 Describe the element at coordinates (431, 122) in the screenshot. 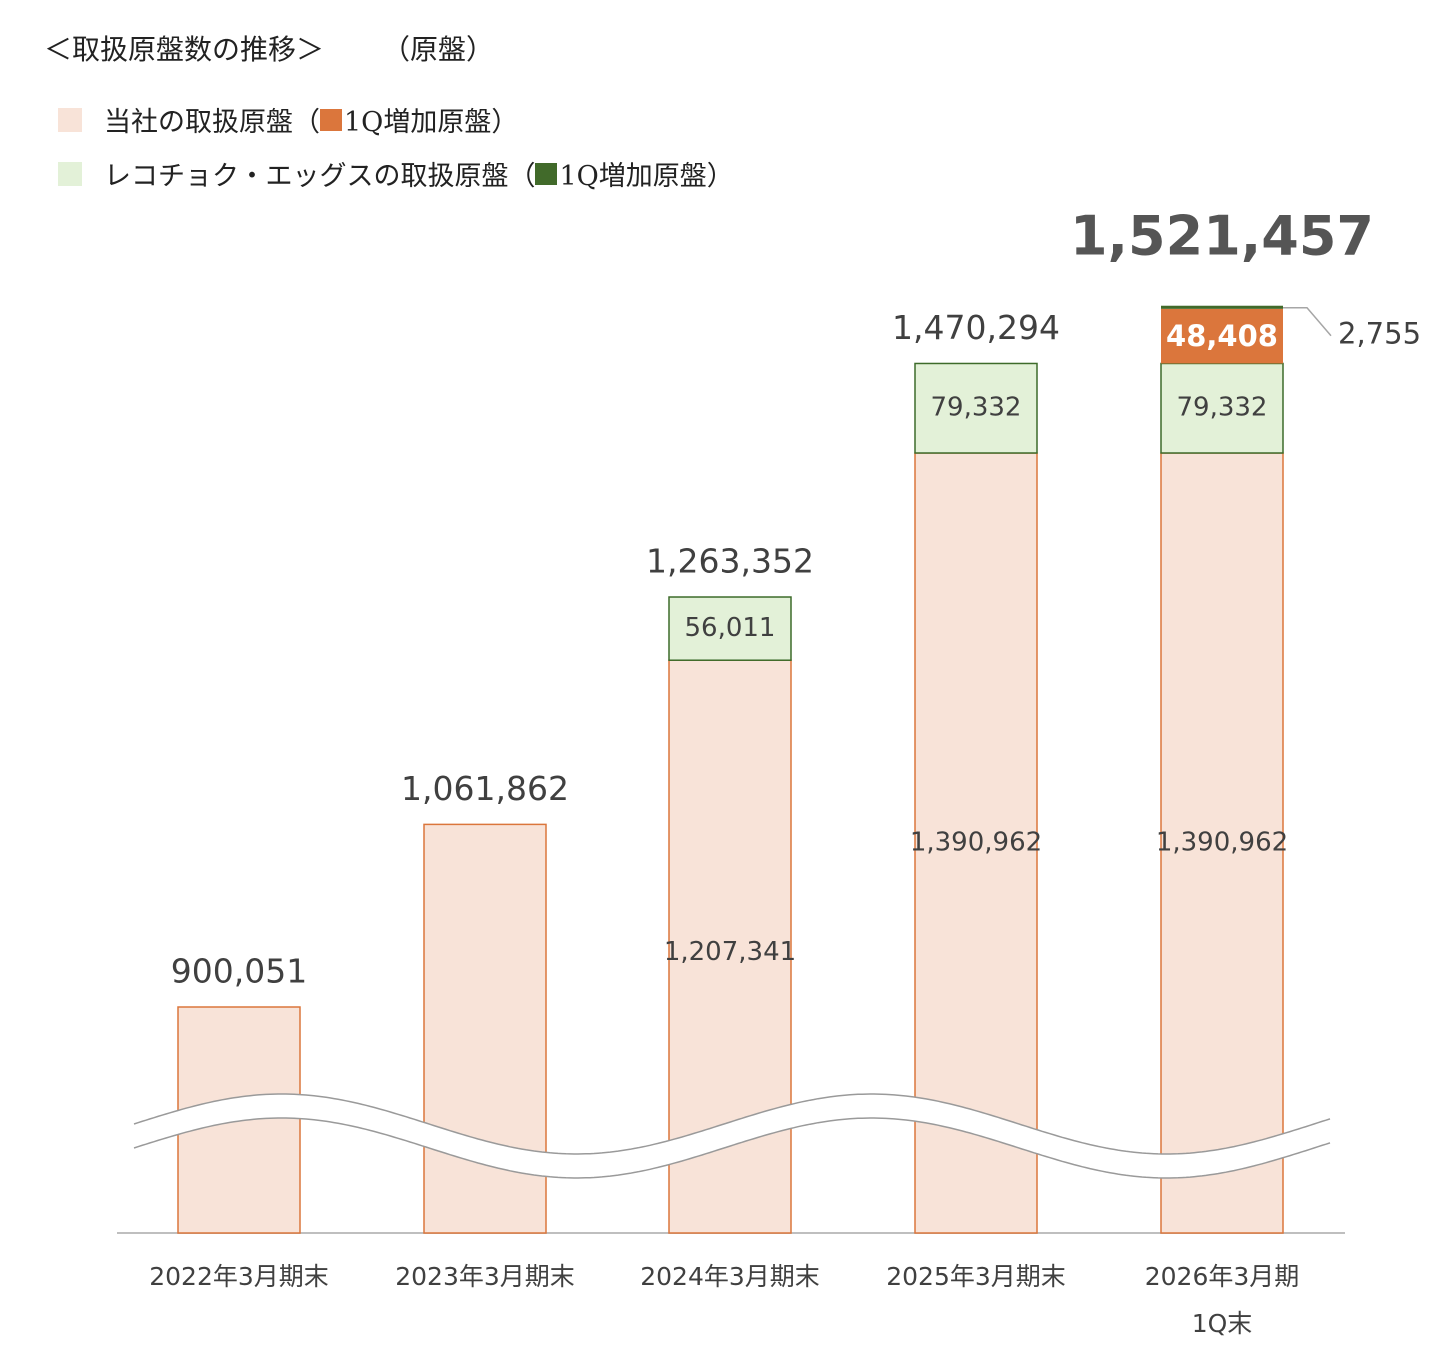

I see `legend-sublabel-own: 1Q増加原盤）` at that location.